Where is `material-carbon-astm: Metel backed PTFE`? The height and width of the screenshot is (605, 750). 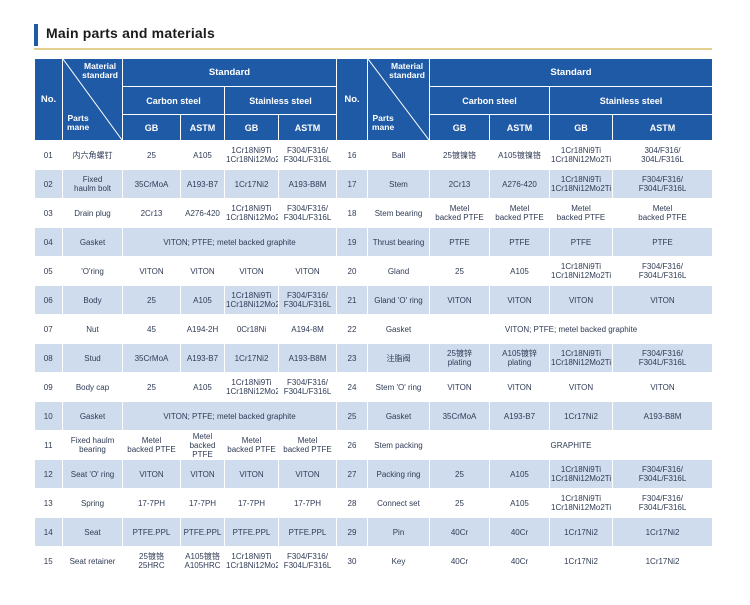 material-carbon-astm: Metel backed PTFE is located at coordinates (202, 445).